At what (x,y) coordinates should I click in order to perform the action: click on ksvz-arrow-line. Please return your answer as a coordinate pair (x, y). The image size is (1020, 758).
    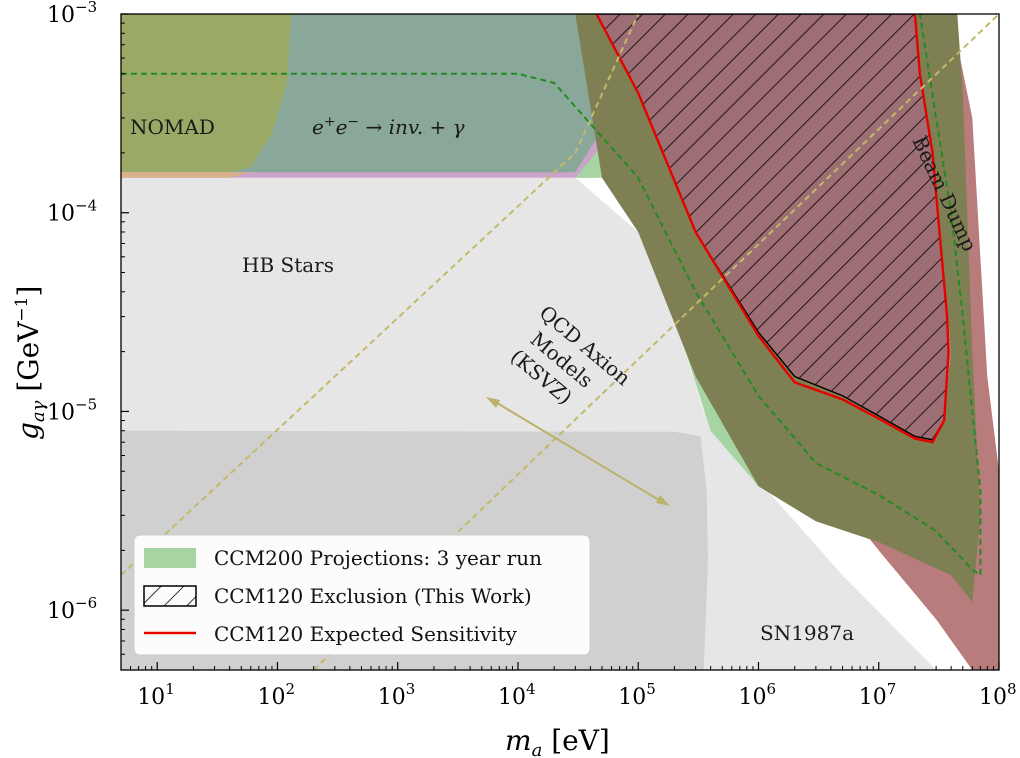
    Looking at the image, I should click on (578, 451).